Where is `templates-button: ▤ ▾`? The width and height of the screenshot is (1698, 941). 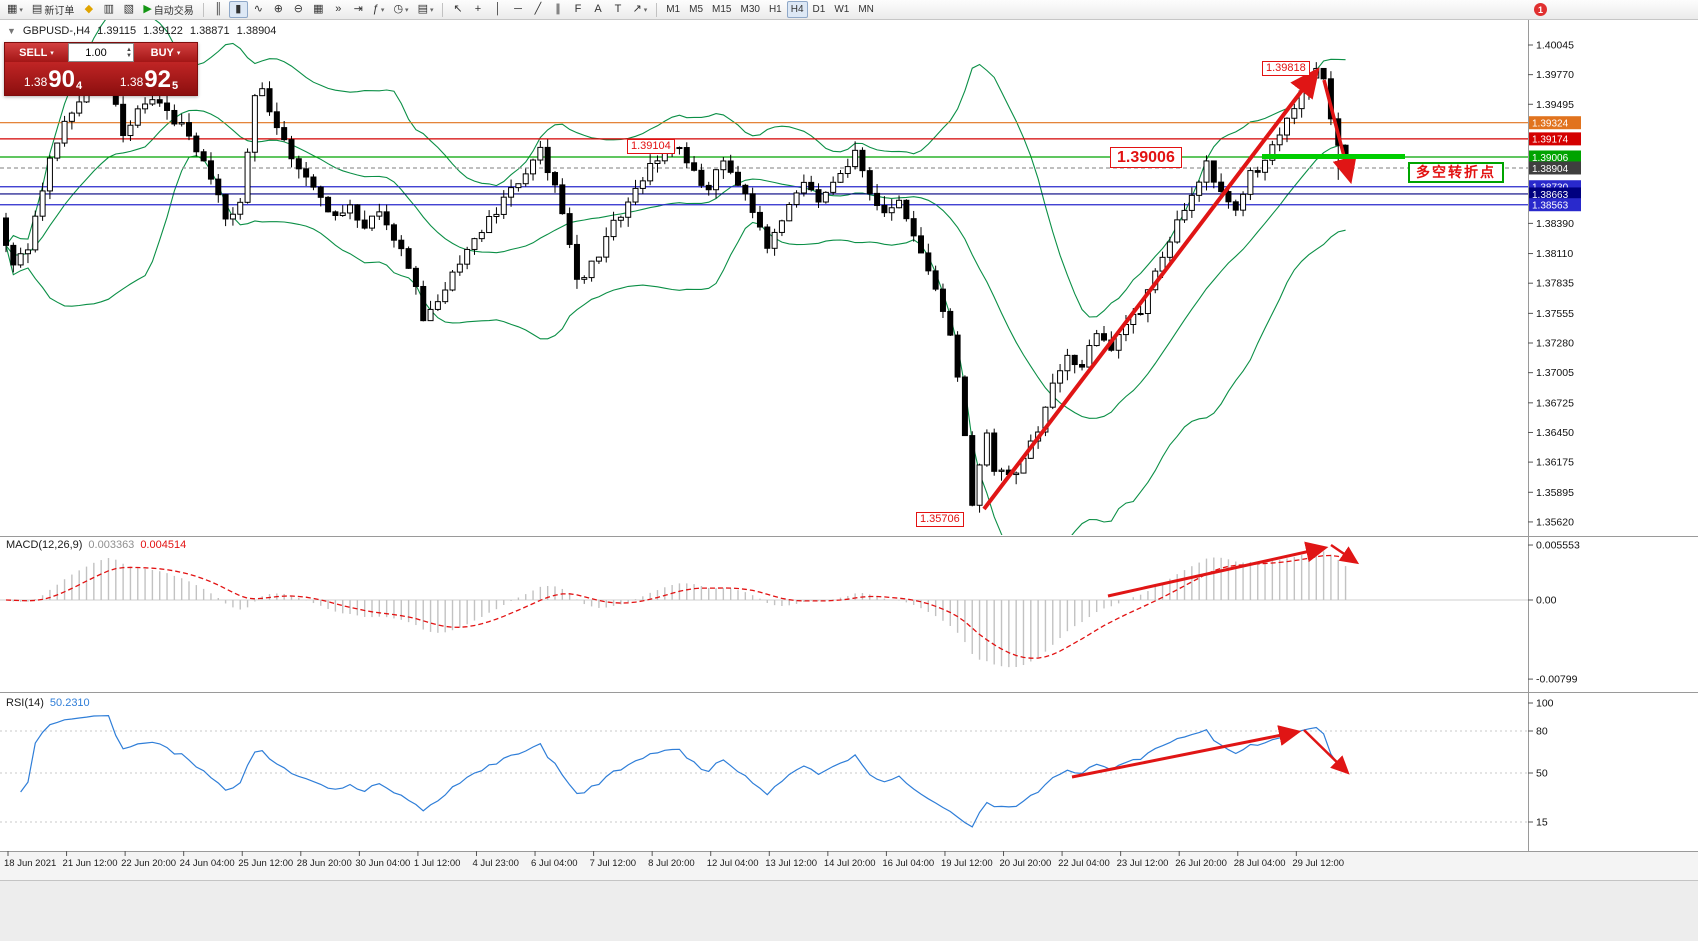 templates-button: ▤ ▾ is located at coordinates (426, 9).